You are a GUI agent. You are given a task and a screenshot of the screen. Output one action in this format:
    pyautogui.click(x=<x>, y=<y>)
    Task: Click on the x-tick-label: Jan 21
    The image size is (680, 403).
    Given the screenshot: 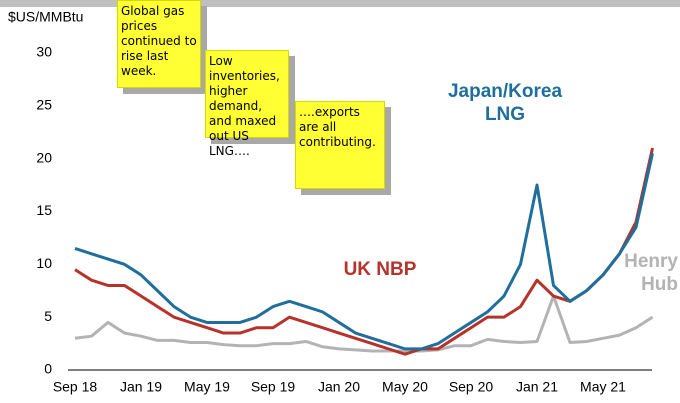 What is the action you would take?
    pyautogui.click(x=537, y=387)
    